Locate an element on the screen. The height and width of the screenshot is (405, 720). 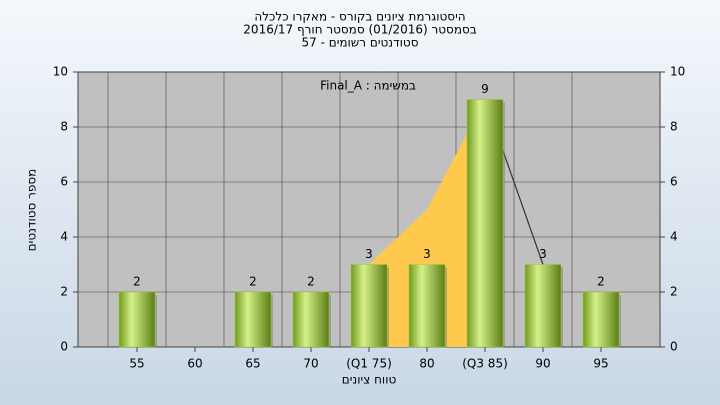
y-axis-label: מספר סטודנטים is located at coordinates (32, 210).